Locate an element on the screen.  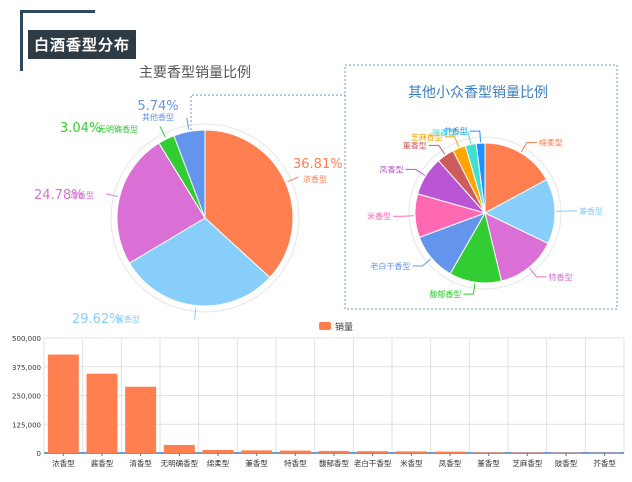
minor-pie-slice-label: 米香型 is located at coordinates (379, 216).